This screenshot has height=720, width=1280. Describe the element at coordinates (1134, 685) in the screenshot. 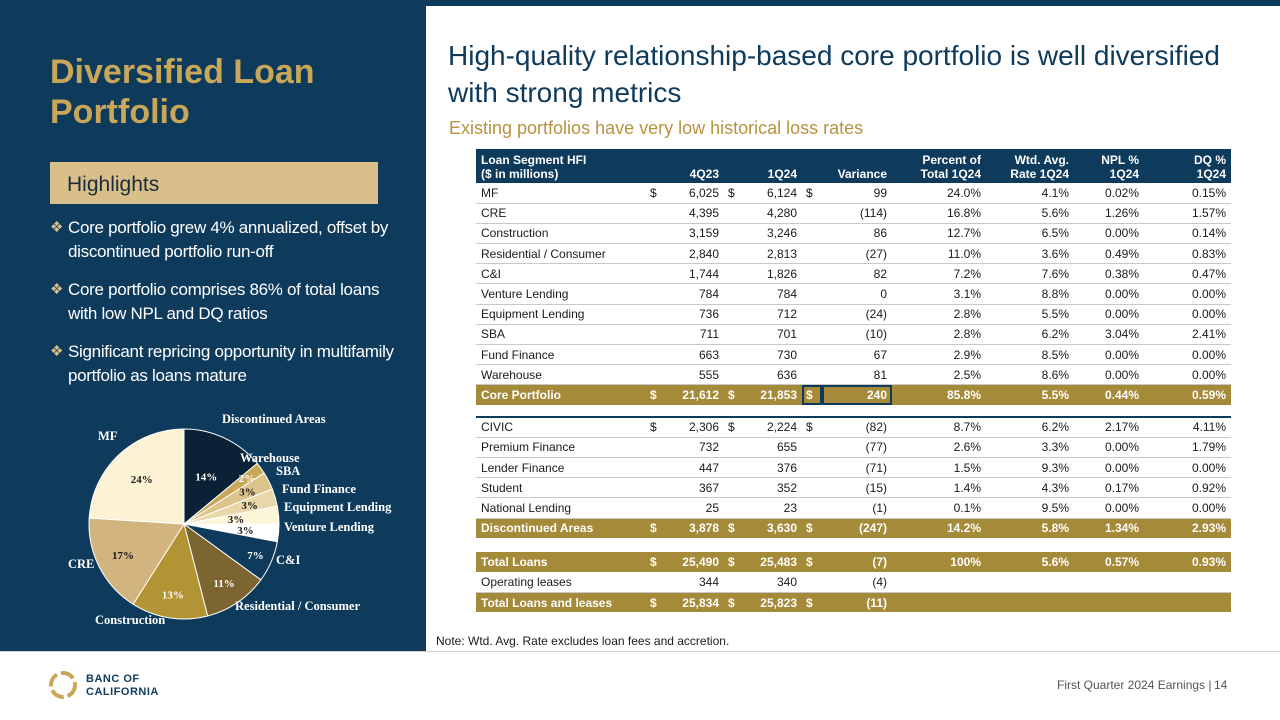

I see `footer-text: First Quarter 2024 Earnings |` at that location.